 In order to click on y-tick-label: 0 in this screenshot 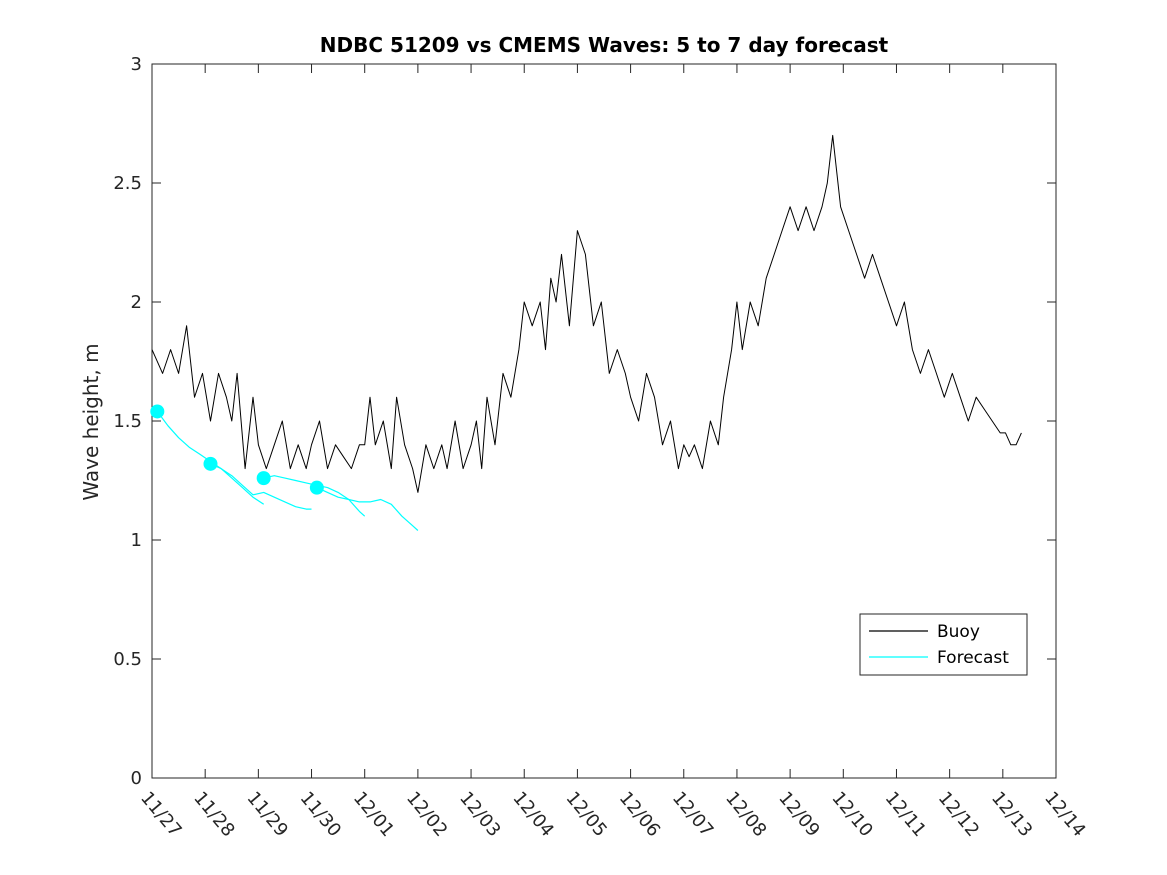, I will do `click(136, 778)`.